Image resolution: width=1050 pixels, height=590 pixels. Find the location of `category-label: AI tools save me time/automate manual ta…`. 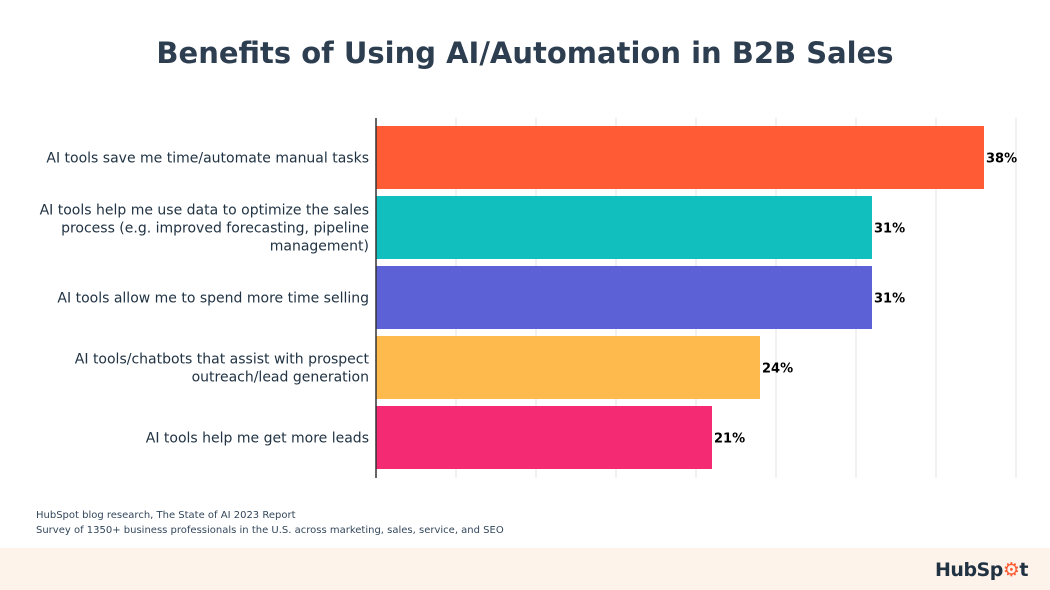

category-label: AI tools save me time/automate manual ta… is located at coordinates (207, 159).